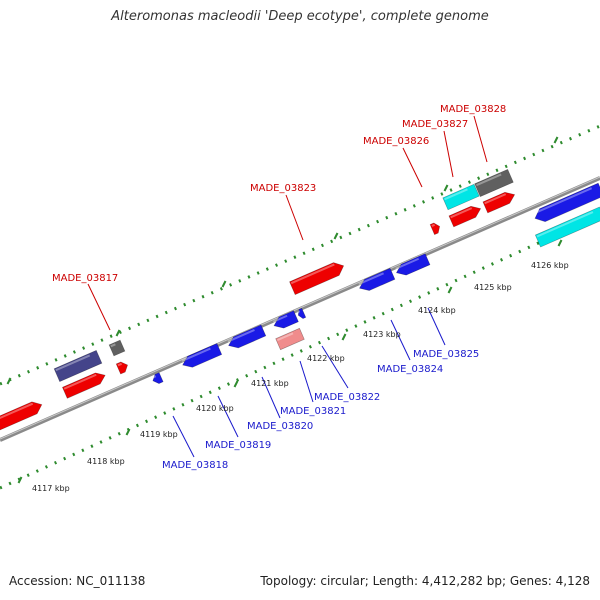 This screenshot has width=600, height=600. I want to click on kbp-tick-label: 4122 kbp, so click(326, 358).